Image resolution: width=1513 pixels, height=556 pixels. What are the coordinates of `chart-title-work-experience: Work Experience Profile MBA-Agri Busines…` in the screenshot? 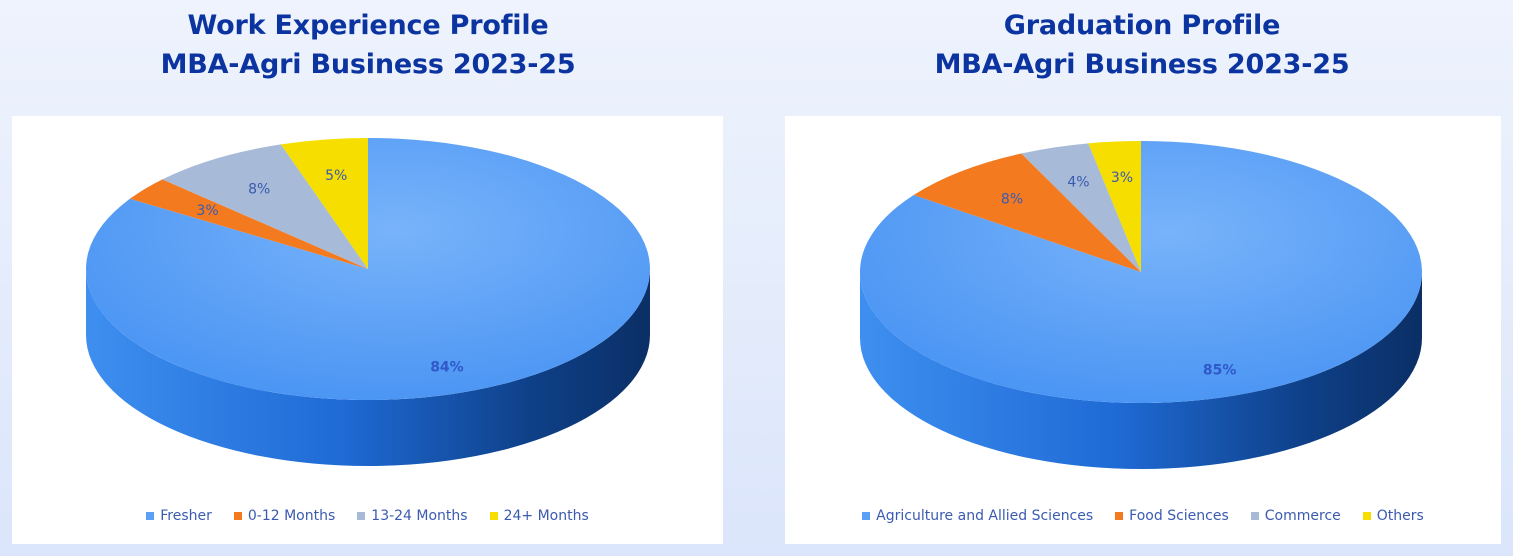 It's located at (368, 45).